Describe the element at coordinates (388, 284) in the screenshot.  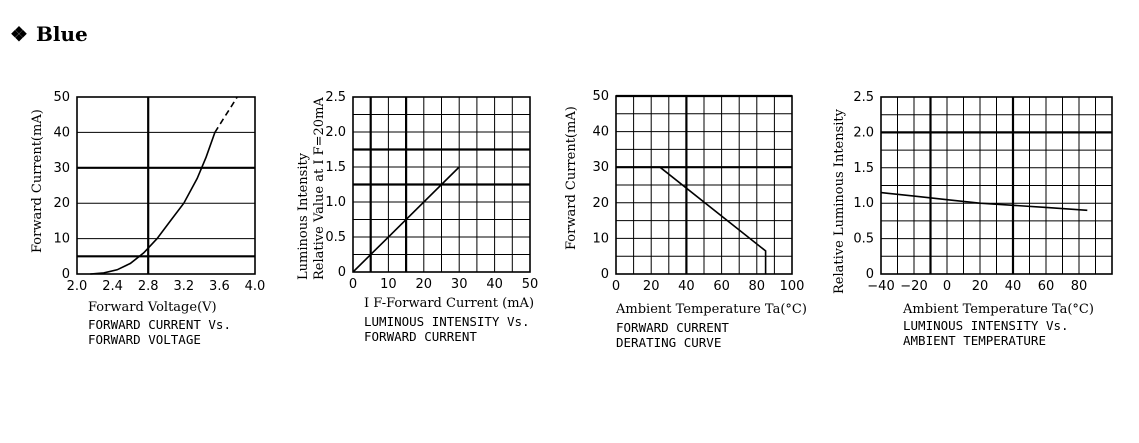
I see `chart2-xtick-label: 10` at that location.